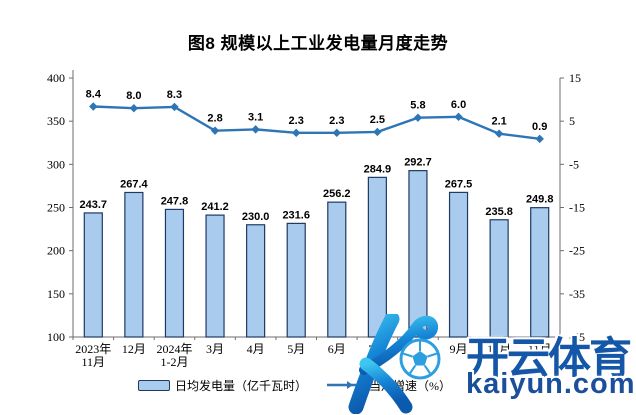 The height and width of the screenshot is (415, 636). What do you see at coordinates (174, 355) in the screenshot?
I see `x-tick-label: 2024年 1-2月` at bounding box center [174, 355].